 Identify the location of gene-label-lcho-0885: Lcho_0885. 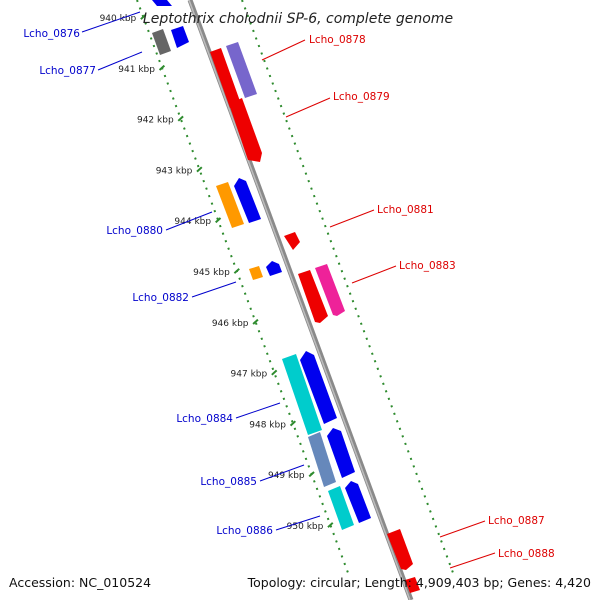
(228, 482).